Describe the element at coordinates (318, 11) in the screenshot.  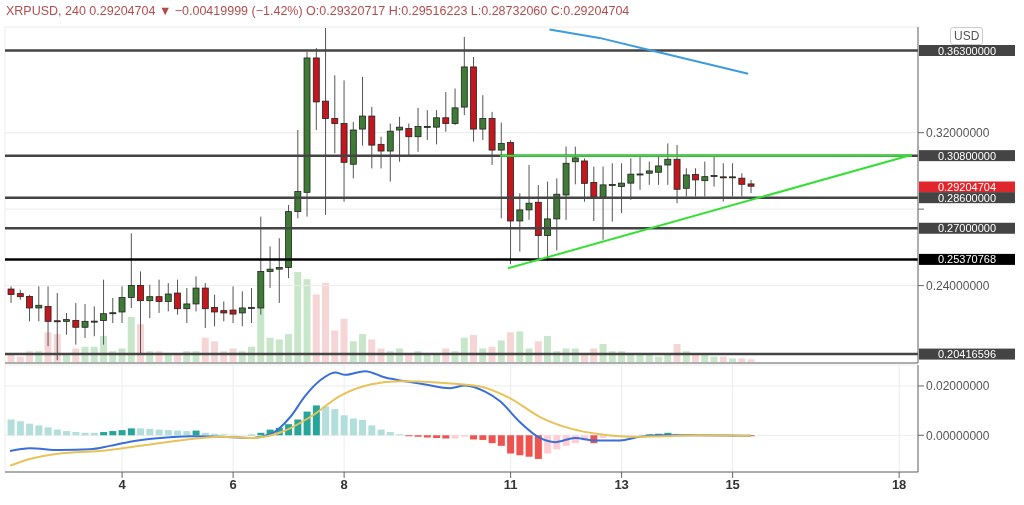
I see `chart-title: XRPUSD, 240 0.29204704 ▼ −0.00419999 (−1.42%) O:0.29320717 H:0.29516223 L:0.28732060 C:0.29204704` at that location.